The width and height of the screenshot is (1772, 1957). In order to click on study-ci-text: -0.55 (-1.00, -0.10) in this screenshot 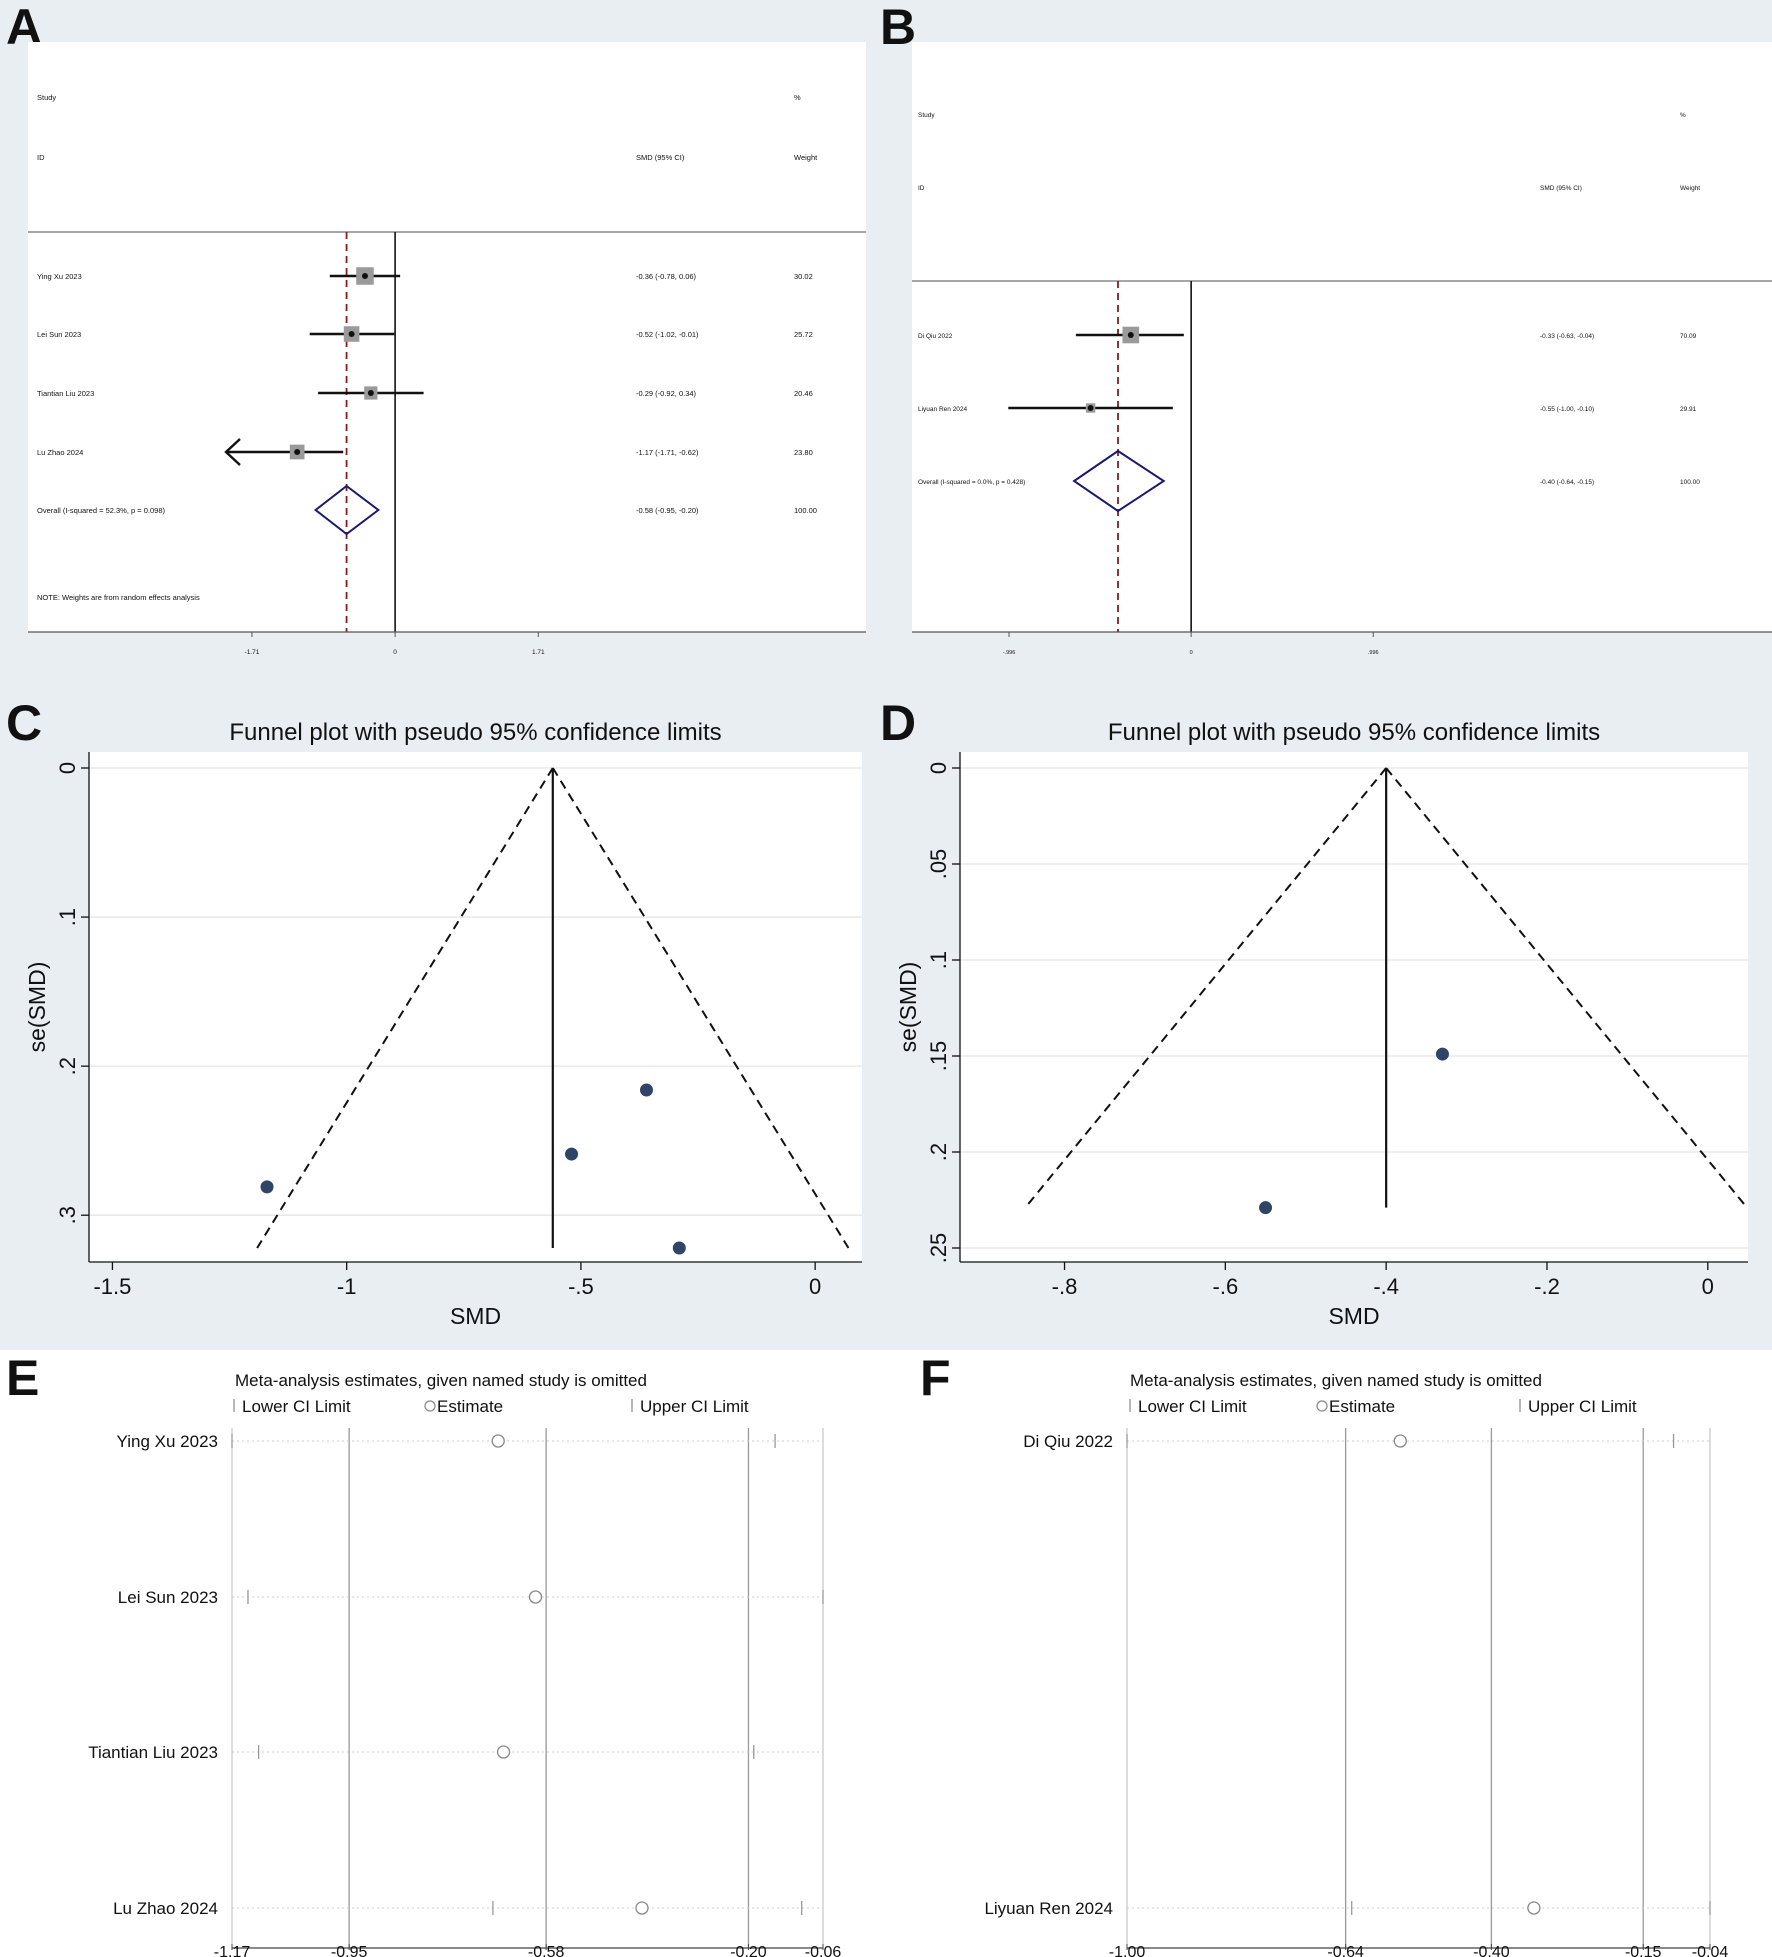, I will do `click(1567, 409)`.